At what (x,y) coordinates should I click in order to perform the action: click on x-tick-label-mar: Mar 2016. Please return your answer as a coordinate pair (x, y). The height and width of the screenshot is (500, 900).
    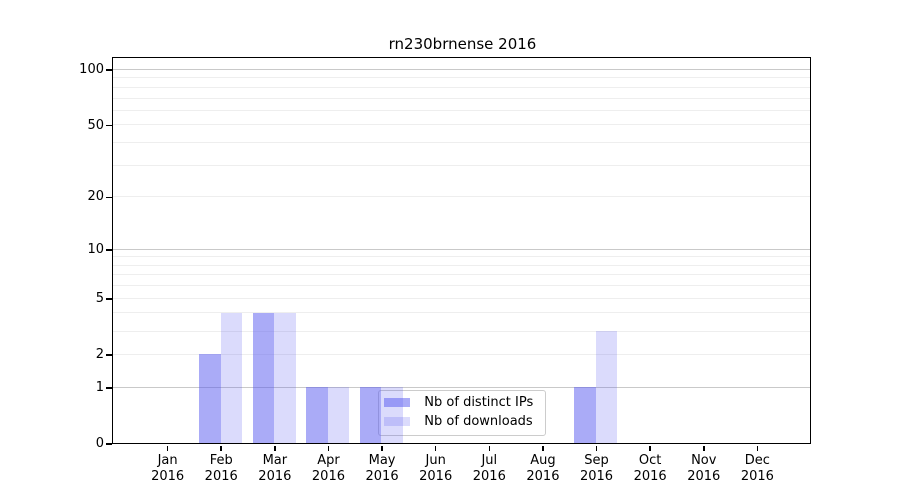
    Looking at the image, I should click on (275, 468).